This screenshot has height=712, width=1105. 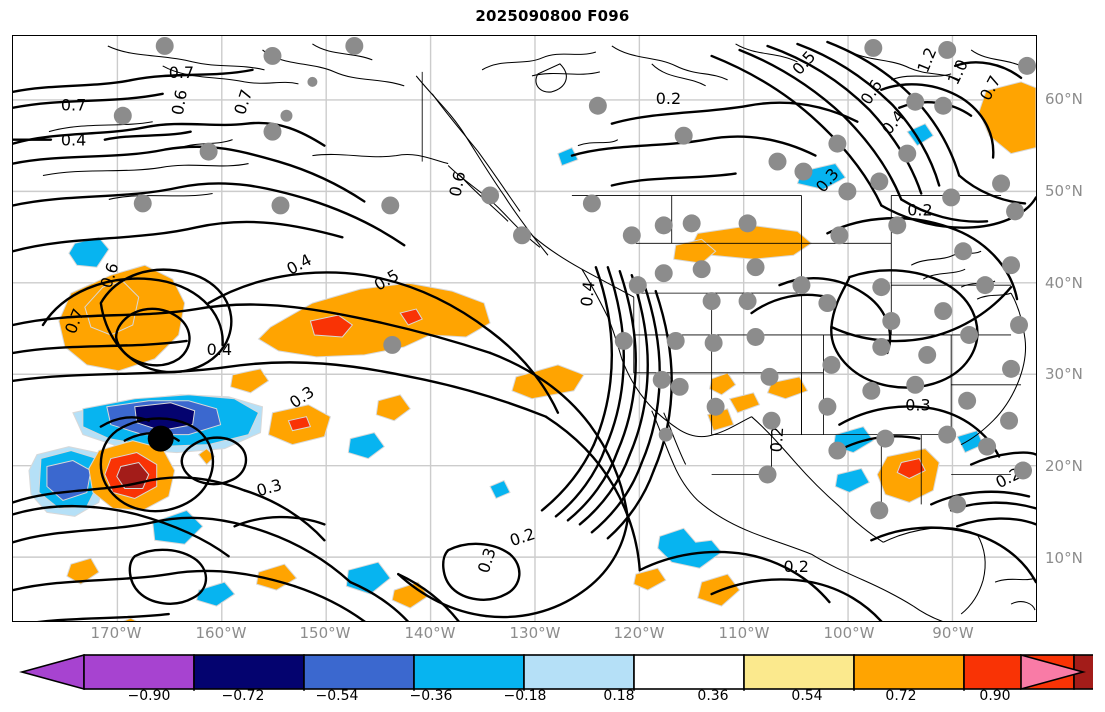 What do you see at coordinates (51, 672) in the screenshot?
I see `cb-extend-min` at bounding box center [51, 672].